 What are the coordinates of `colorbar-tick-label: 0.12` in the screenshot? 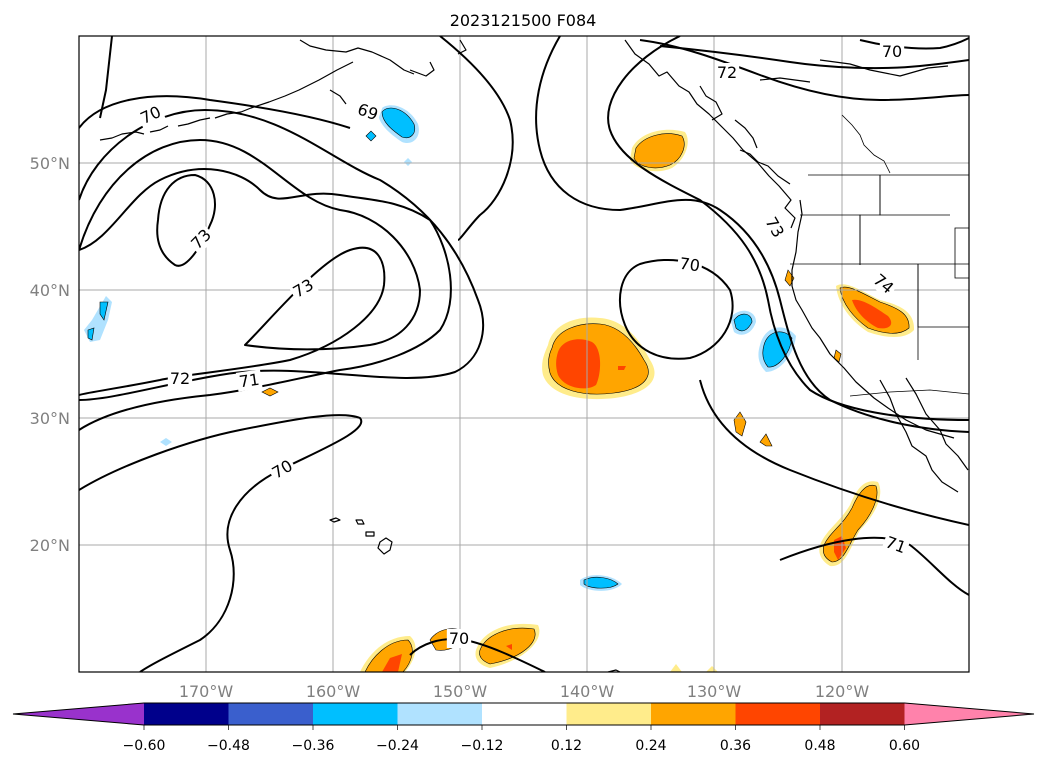 It's located at (566, 746).